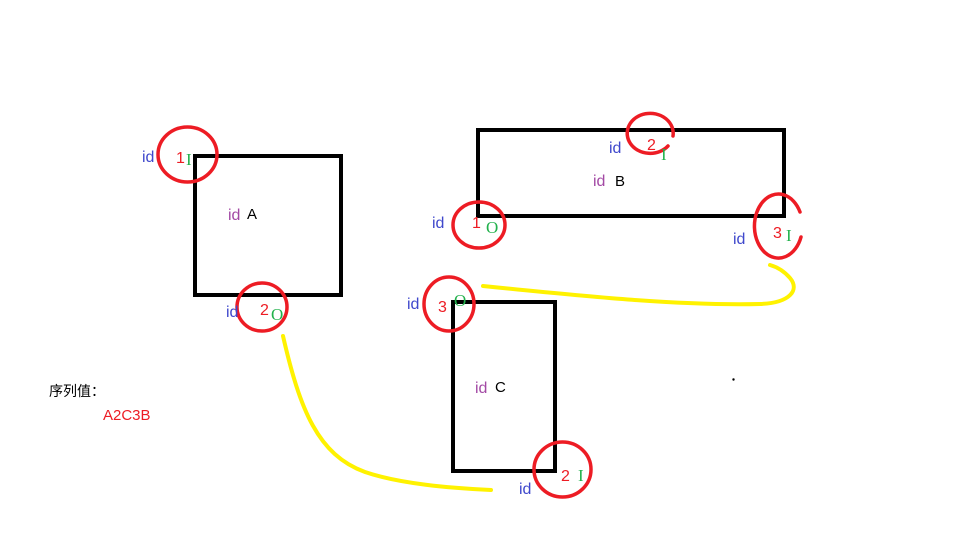 The width and height of the screenshot is (960, 540). I want to click on node-b-name: B, so click(620, 181).